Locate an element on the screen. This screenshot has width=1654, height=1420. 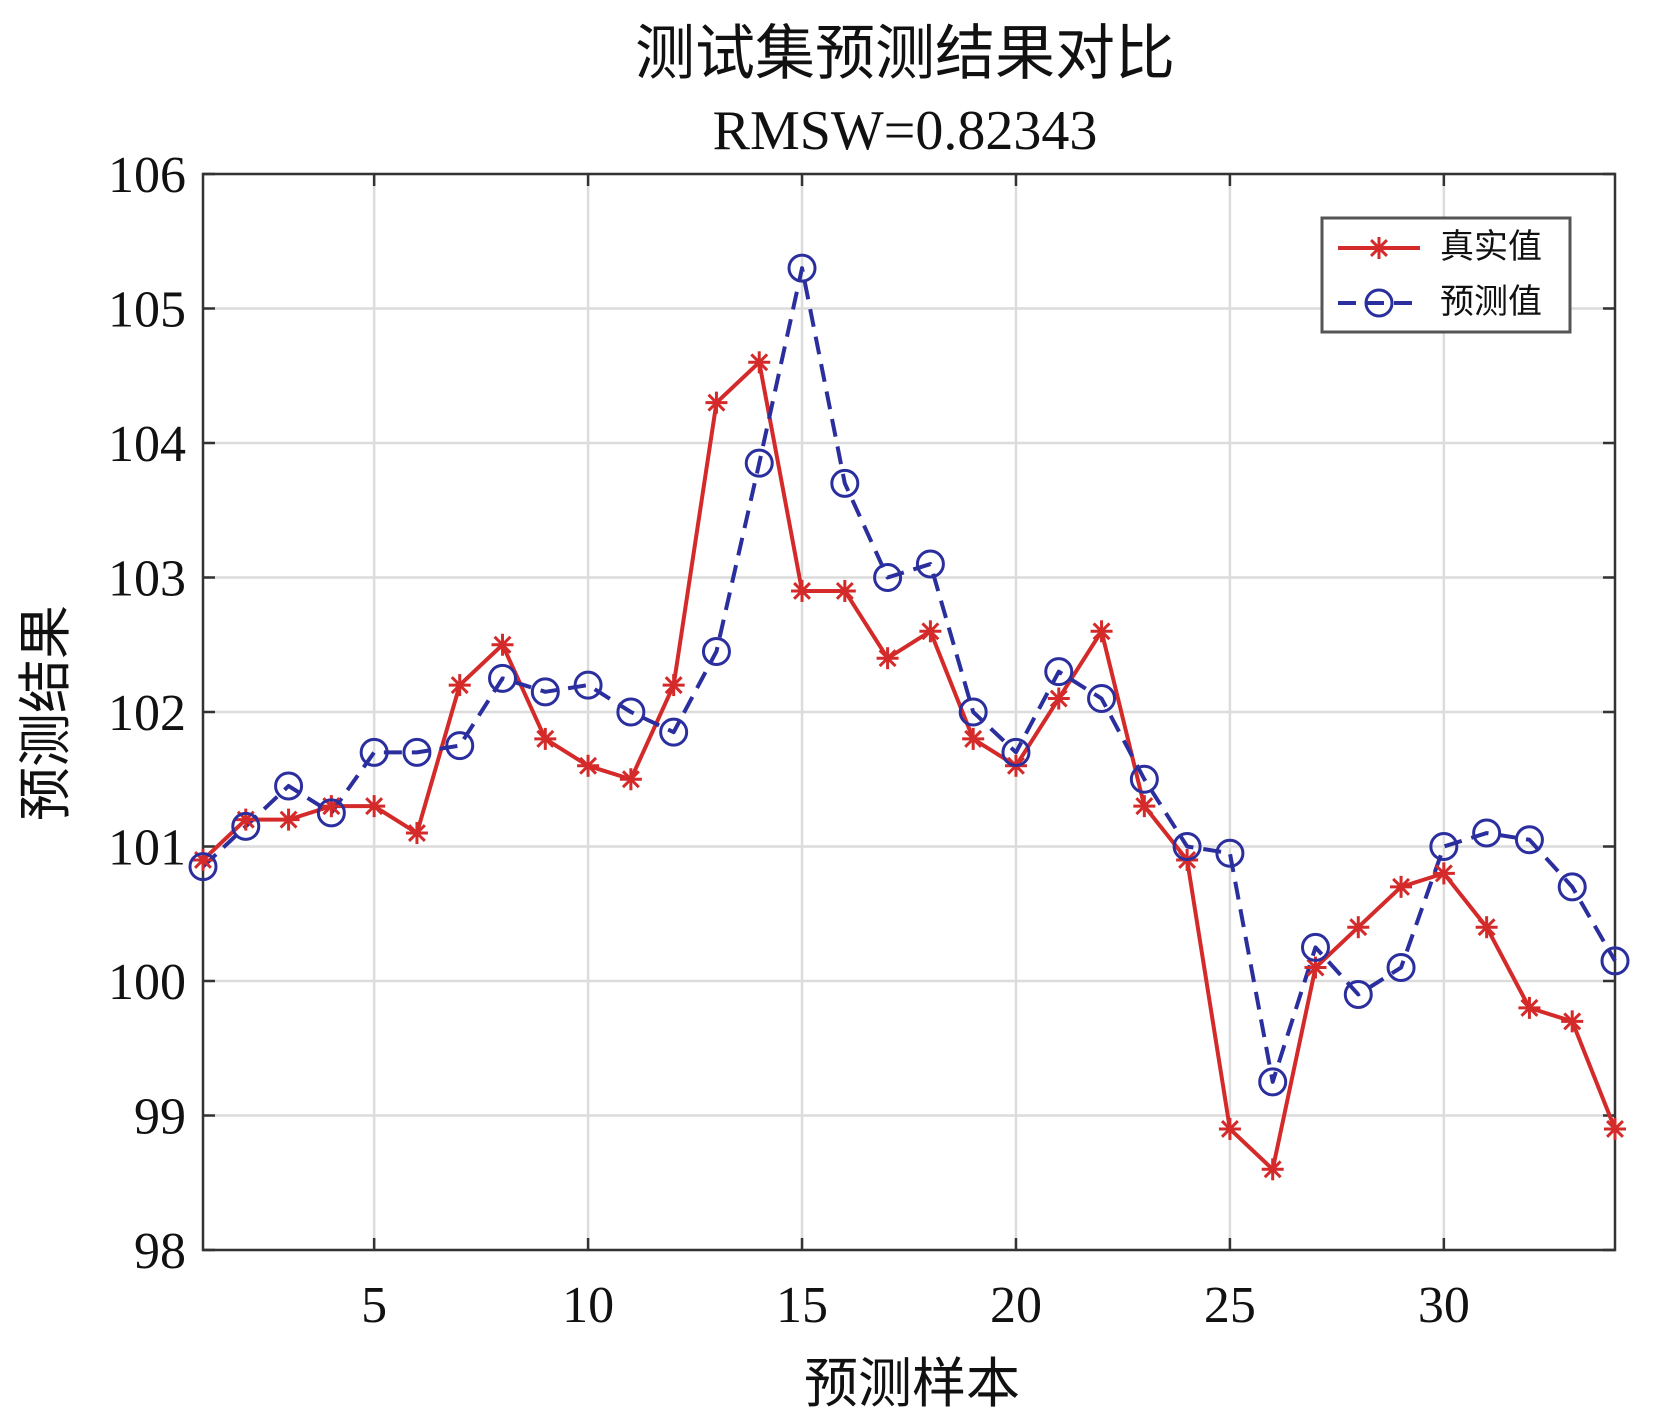
y-tick-label: 103 is located at coordinates (147, 579).